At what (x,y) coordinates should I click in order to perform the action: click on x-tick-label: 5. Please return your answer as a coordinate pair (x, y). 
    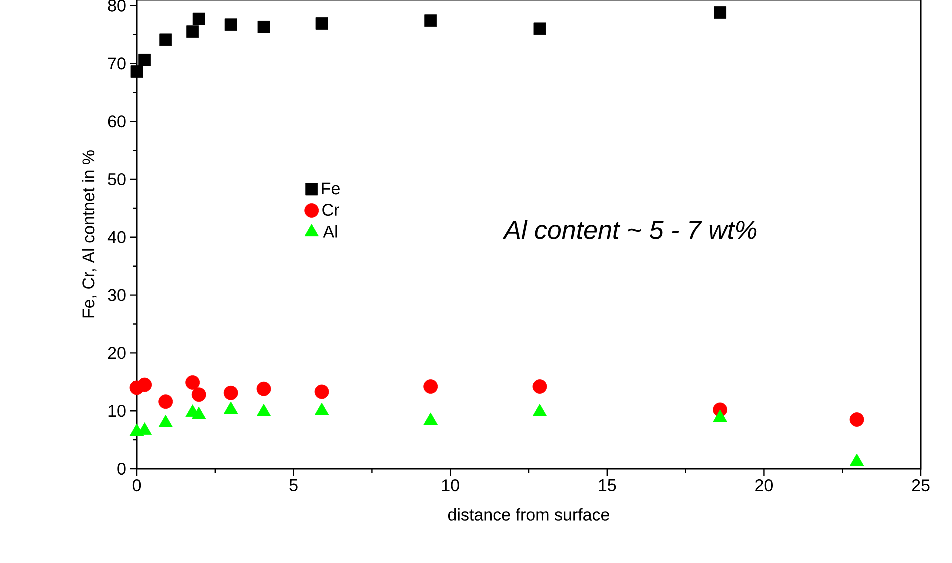
    Looking at the image, I should click on (294, 486).